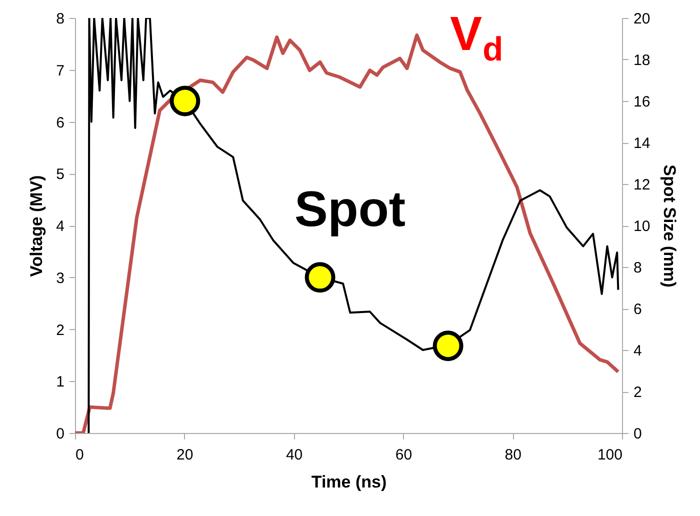  Describe the element at coordinates (642, 102) in the screenshot. I see `y2-tick-label: 16` at that location.